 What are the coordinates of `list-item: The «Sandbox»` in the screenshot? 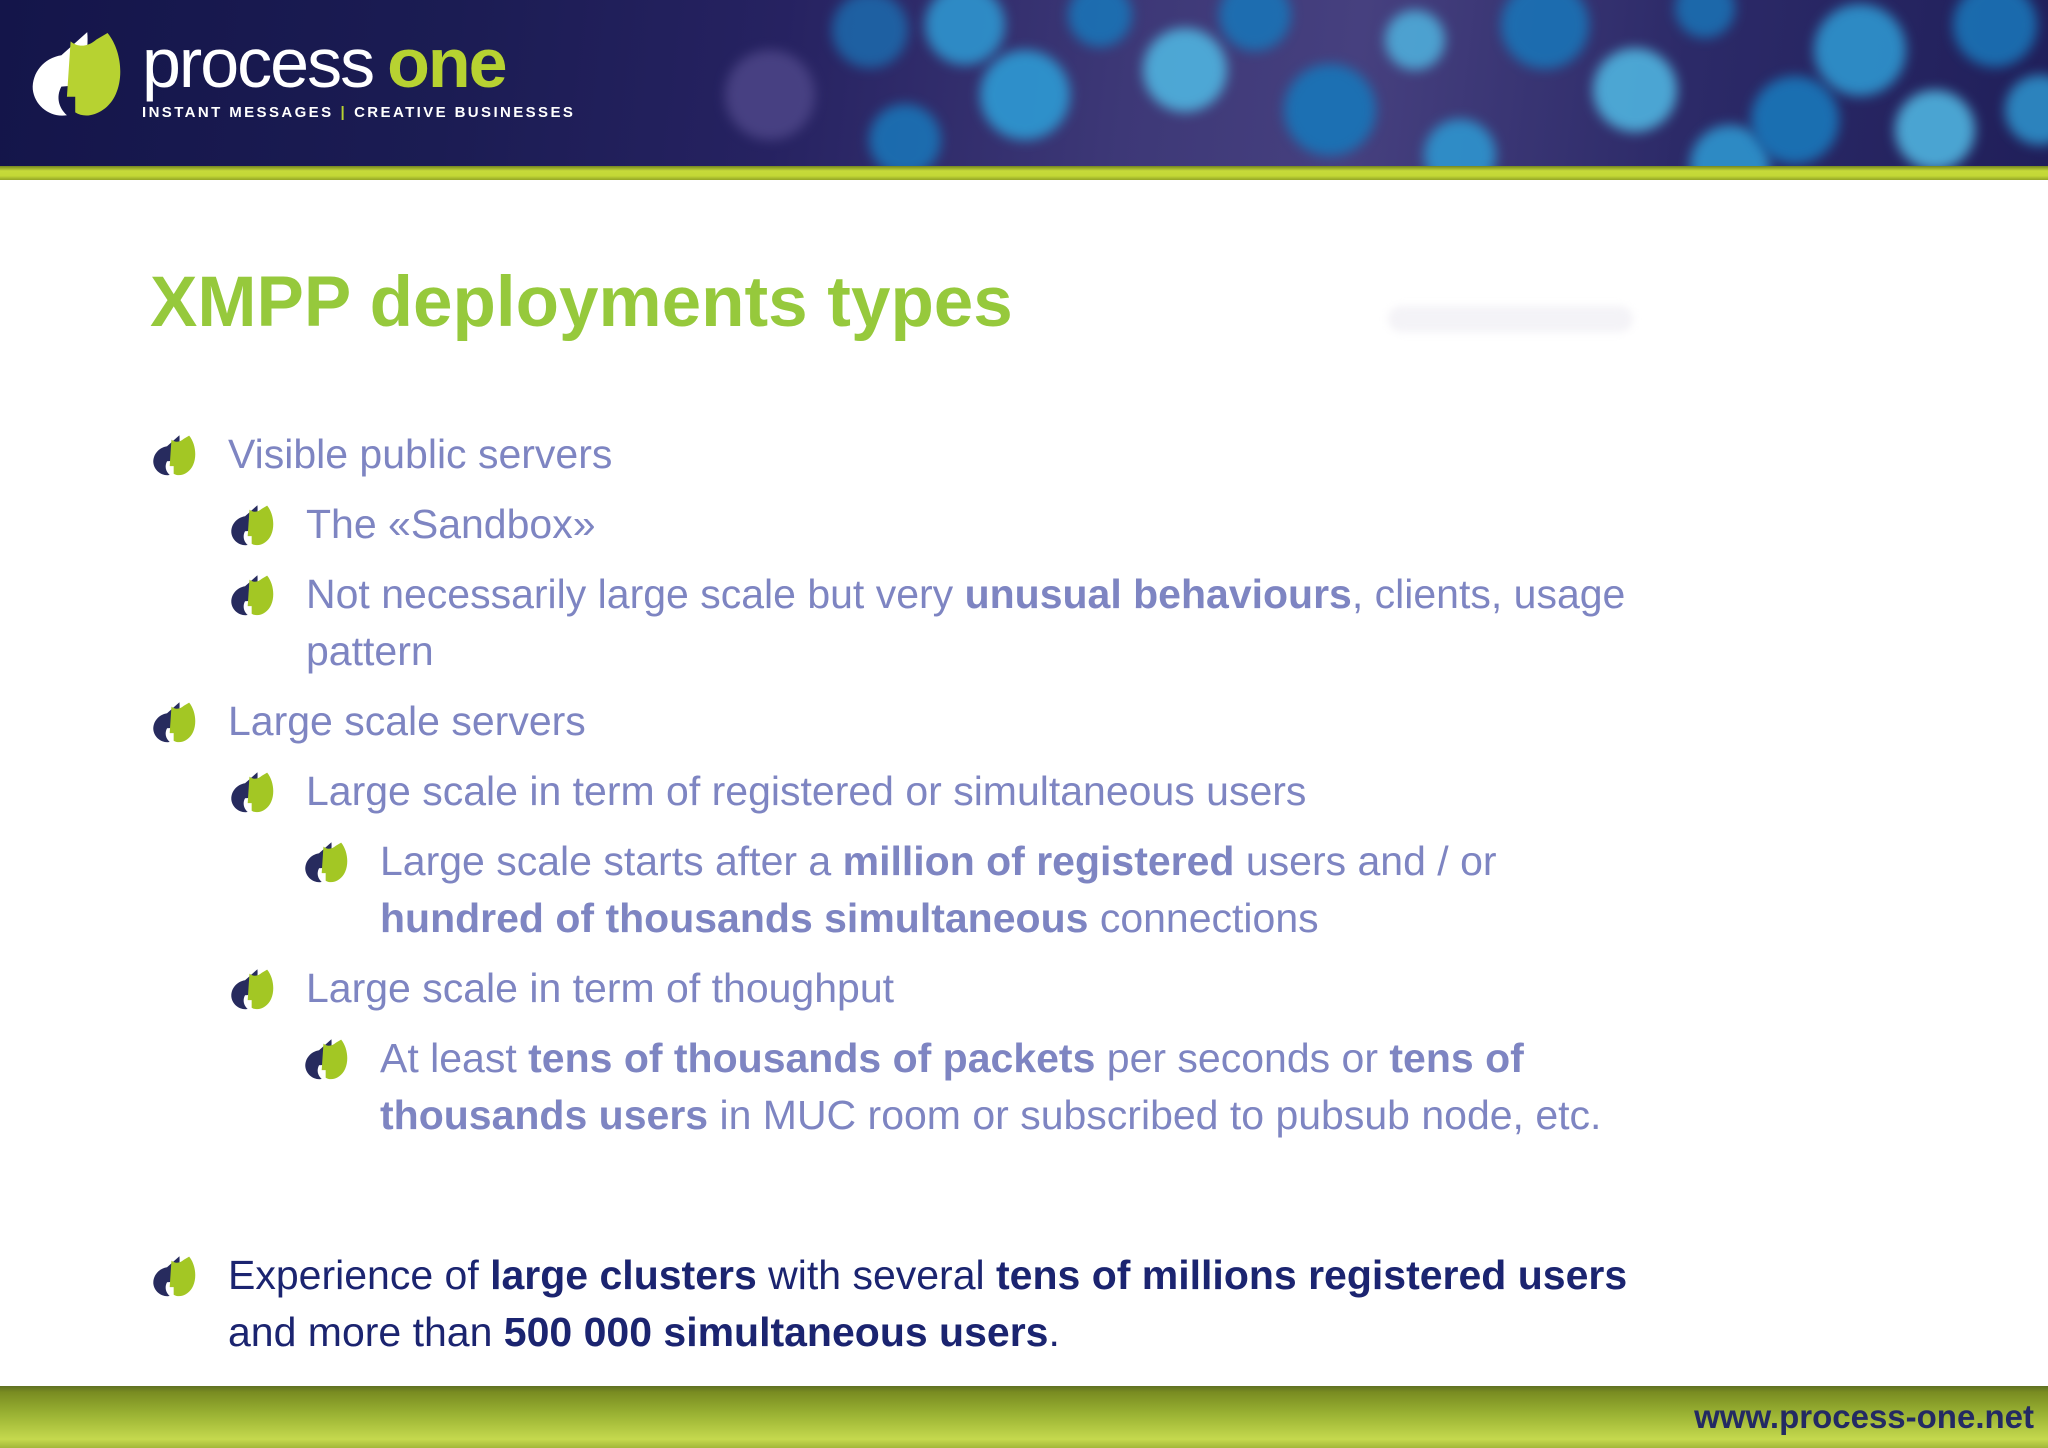 It's located at (1073, 524).